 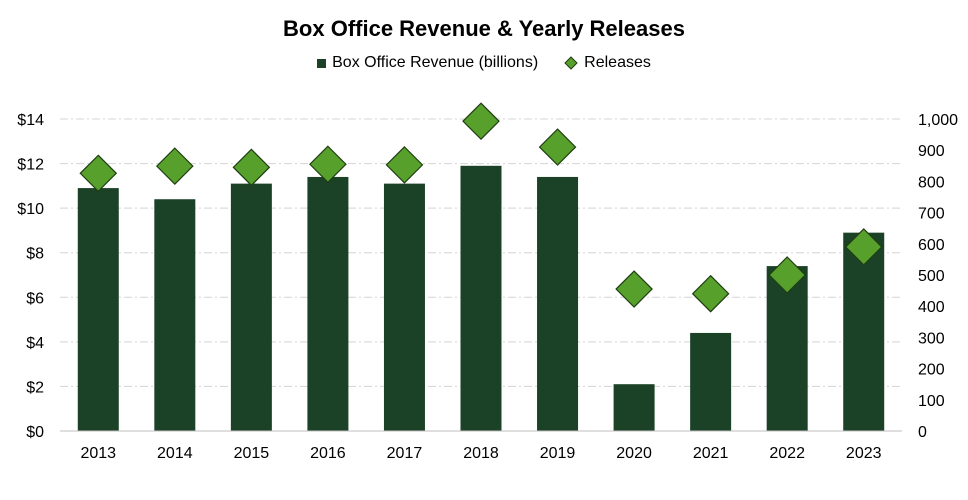 What do you see at coordinates (931, 151) in the screenshot?
I see `y-right-tick-label: 900` at bounding box center [931, 151].